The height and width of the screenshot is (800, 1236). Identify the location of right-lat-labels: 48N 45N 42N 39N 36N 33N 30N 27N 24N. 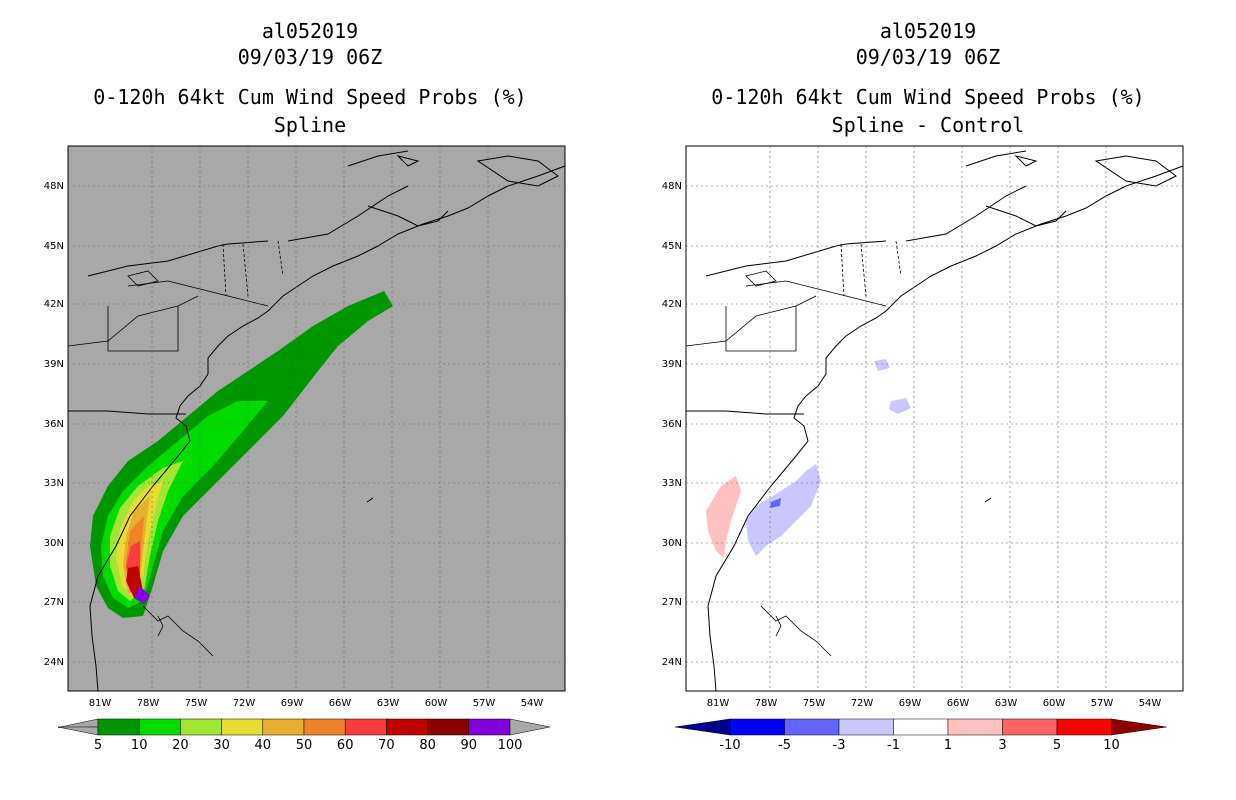
(672, 424).